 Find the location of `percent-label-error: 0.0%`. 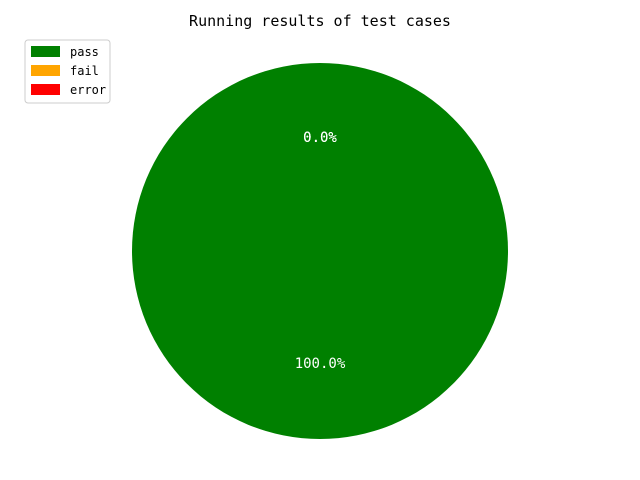

percent-label-error: 0.0% is located at coordinates (320, 138).